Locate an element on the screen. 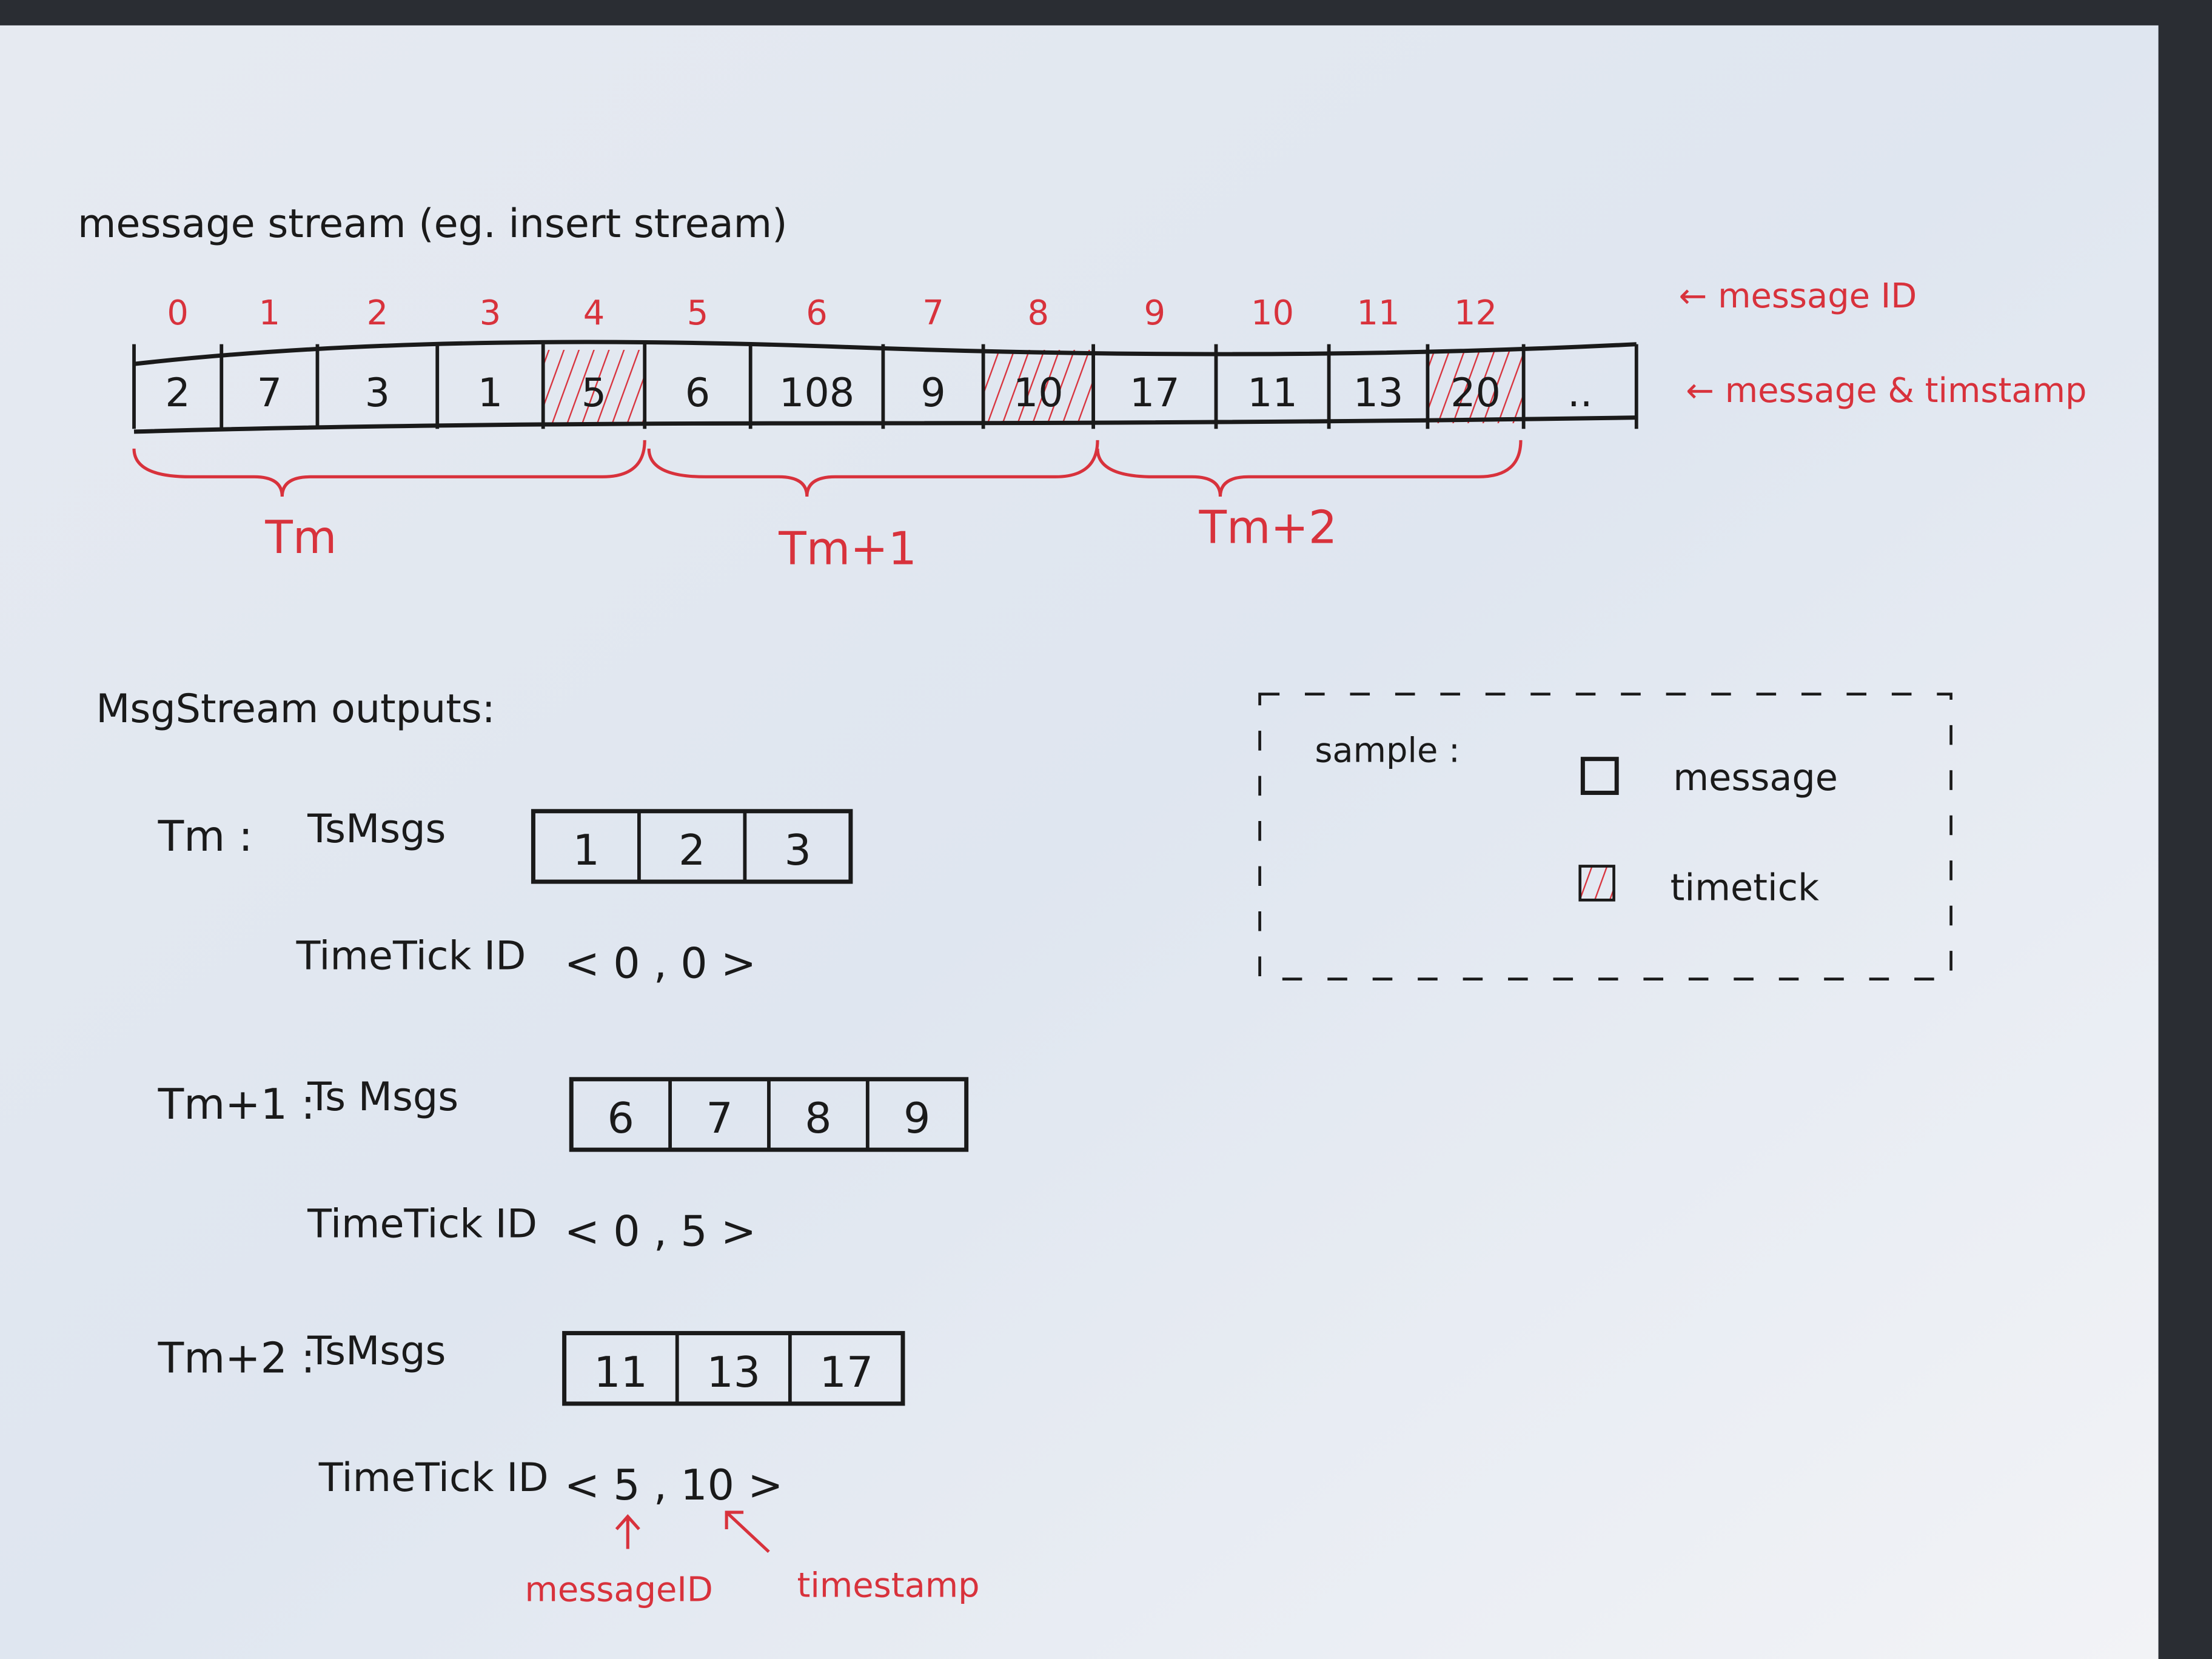 This screenshot has width=2212, height=1659. arrow-up-icon is located at coordinates (627, 1531).